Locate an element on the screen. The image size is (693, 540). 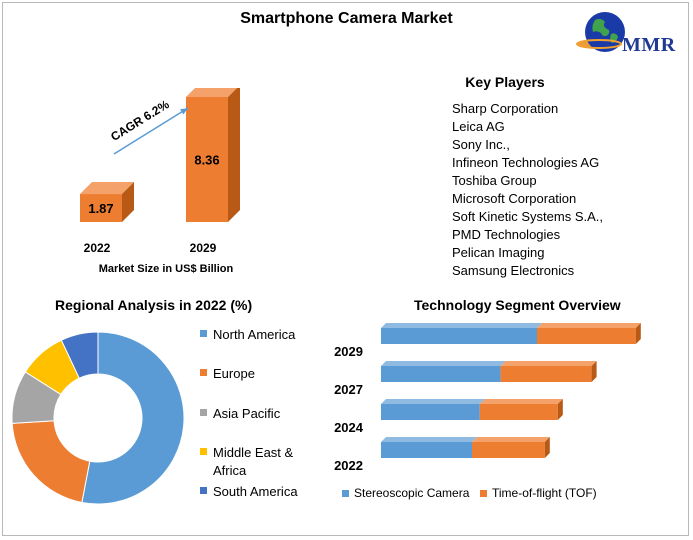
key-player-item: Sharp Corporation is located at coordinates (505, 108).